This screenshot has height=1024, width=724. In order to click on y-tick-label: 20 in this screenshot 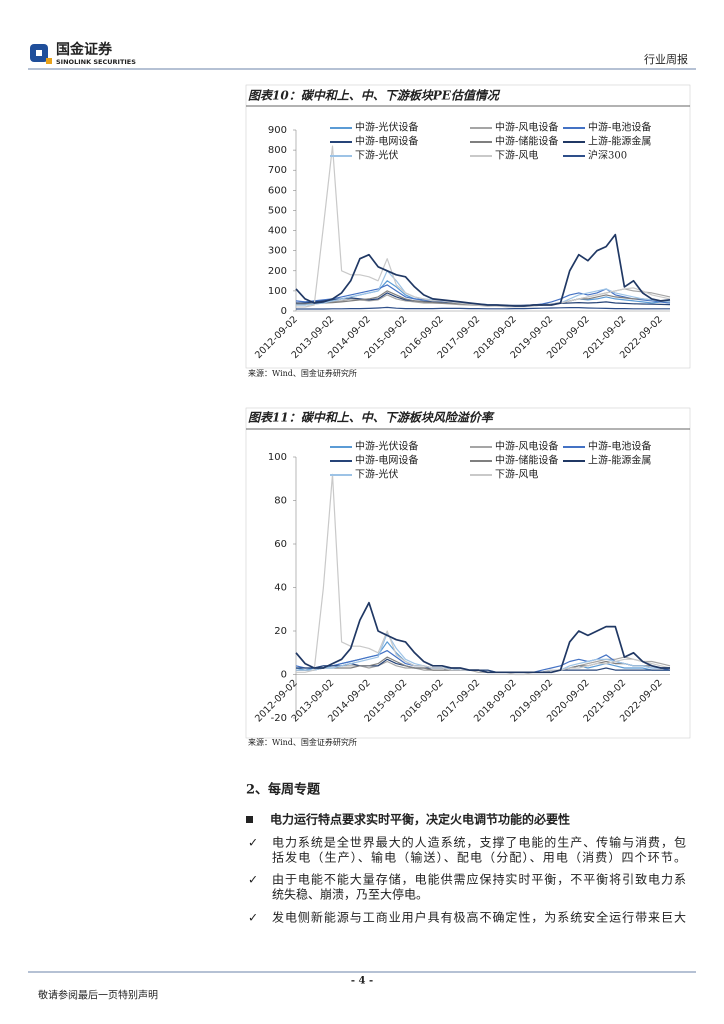, I will do `click(280, 631)`.